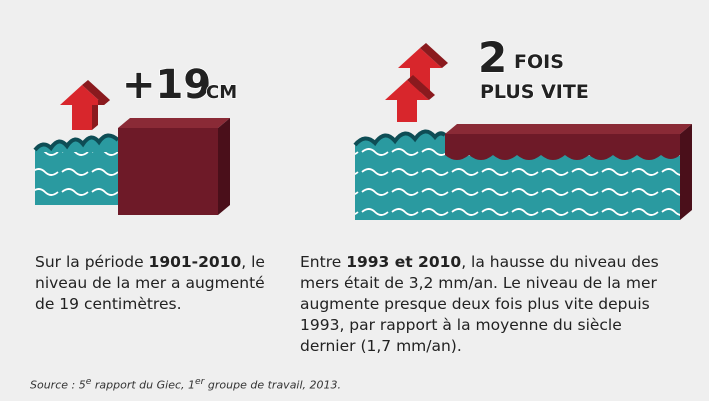  What do you see at coordinates (195, 262) in the screenshot?
I see `text-bold: 1901-2010` at bounding box center [195, 262].